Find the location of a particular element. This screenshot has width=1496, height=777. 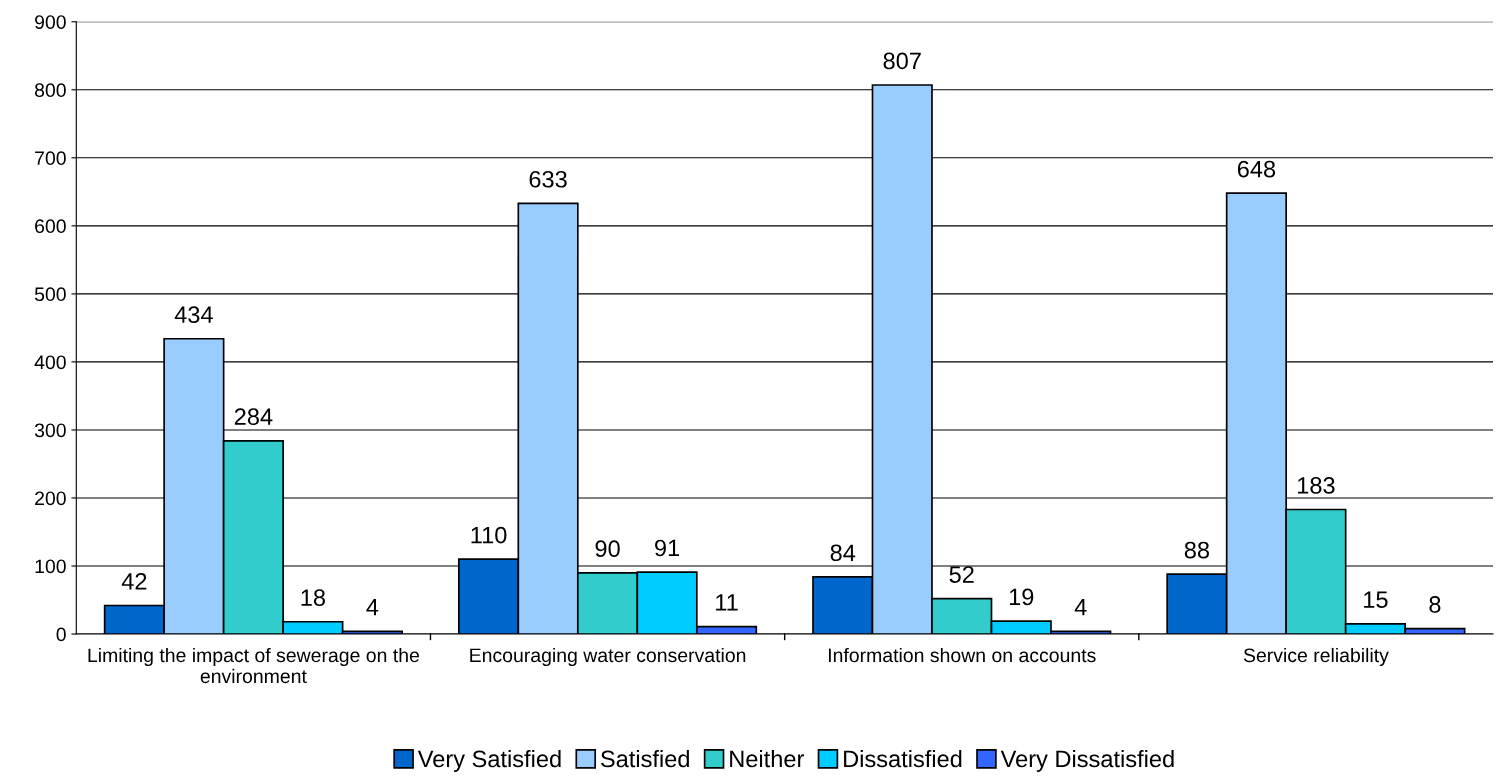

y-tick-label: 500 is located at coordinates (50, 294).